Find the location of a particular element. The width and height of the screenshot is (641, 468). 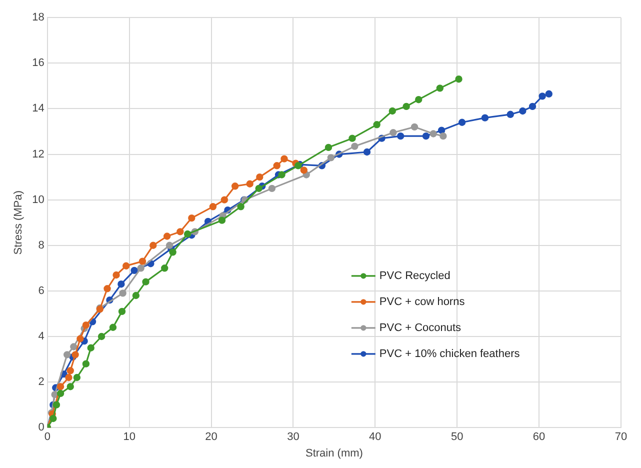

y-tick-label: 2 is located at coordinates (41, 382).